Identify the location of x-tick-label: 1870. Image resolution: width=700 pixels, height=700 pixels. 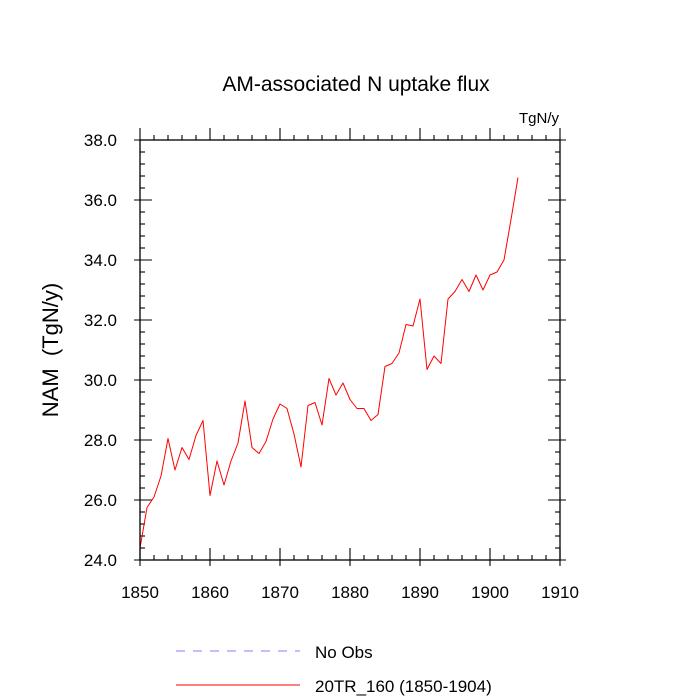
(280, 592).